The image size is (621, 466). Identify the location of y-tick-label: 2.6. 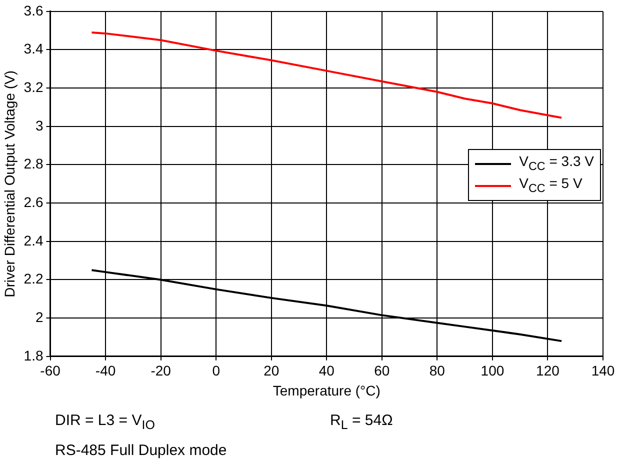
(34, 202).